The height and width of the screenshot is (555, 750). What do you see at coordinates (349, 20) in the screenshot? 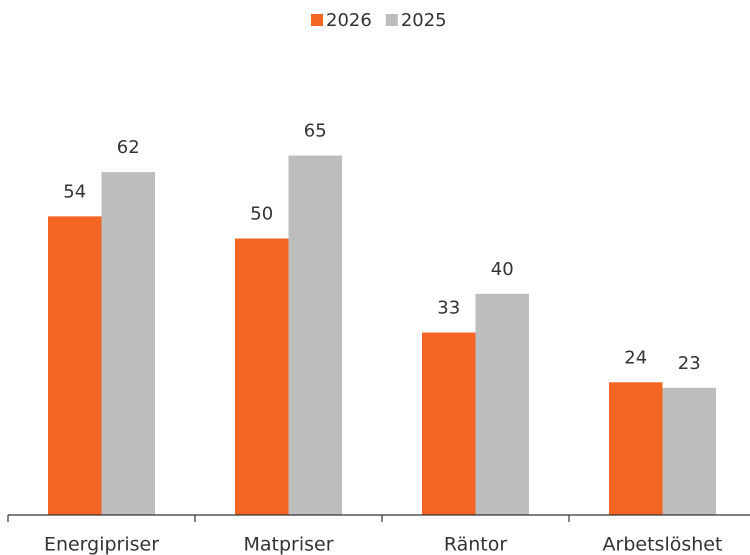
I see `legend-label: 2026` at bounding box center [349, 20].